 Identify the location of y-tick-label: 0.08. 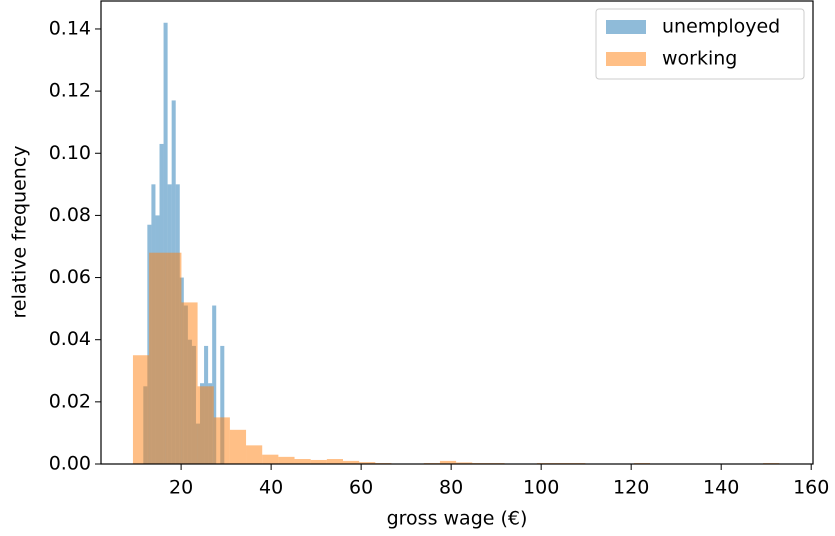
(70, 215).